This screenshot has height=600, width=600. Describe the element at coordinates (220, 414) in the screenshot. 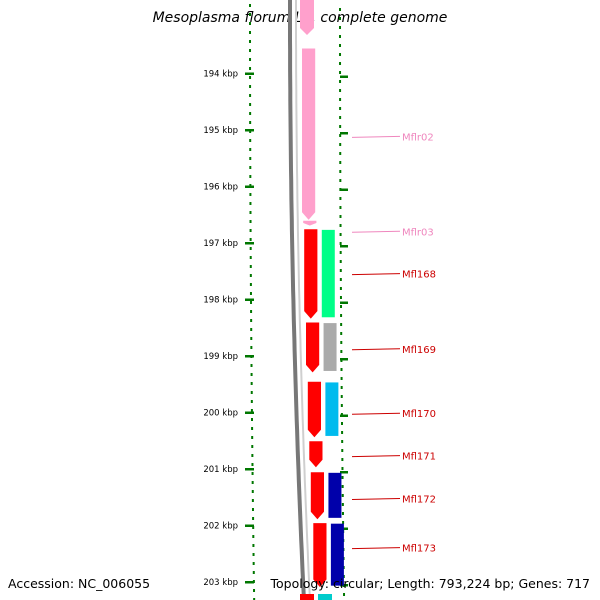

I see `scale-label: 200 kbp` at that location.